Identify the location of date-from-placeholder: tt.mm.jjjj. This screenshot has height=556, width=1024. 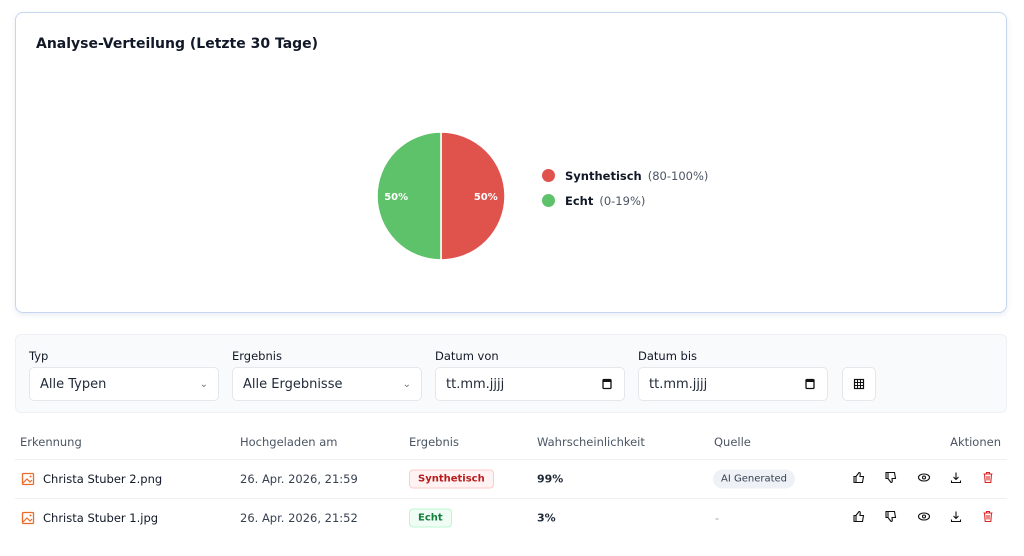
(475, 384).